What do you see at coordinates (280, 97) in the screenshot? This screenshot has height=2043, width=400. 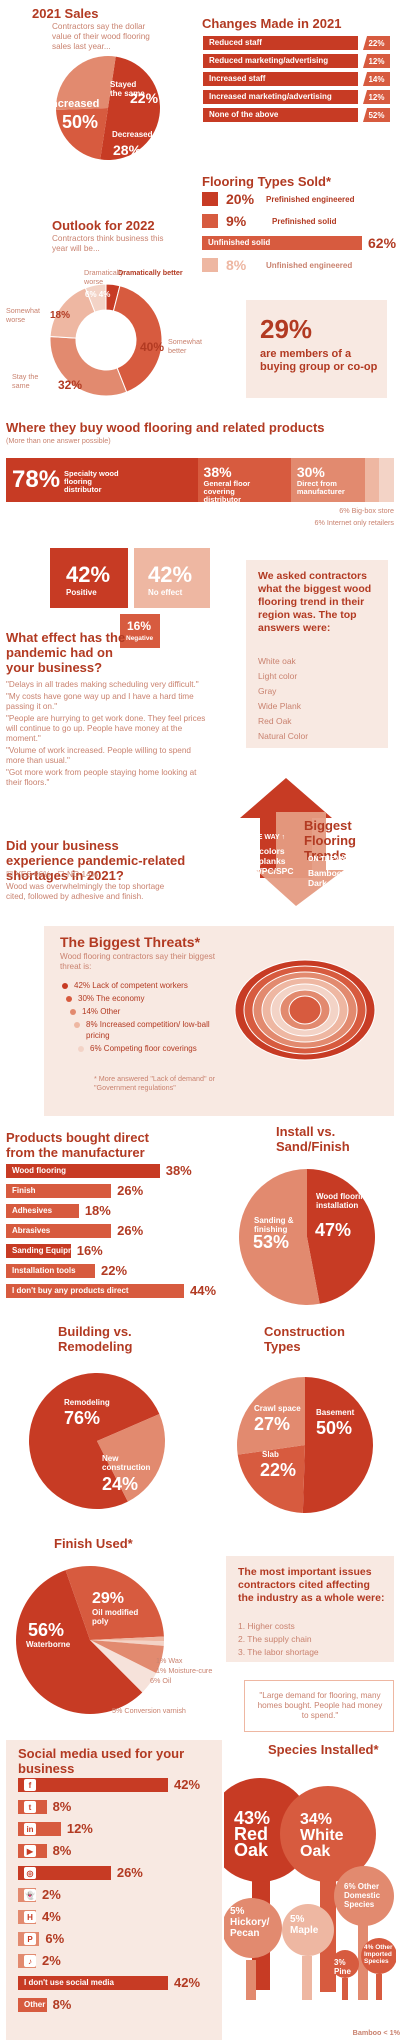 I see `changes-bar: Increased marketing/advertising` at bounding box center [280, 97].